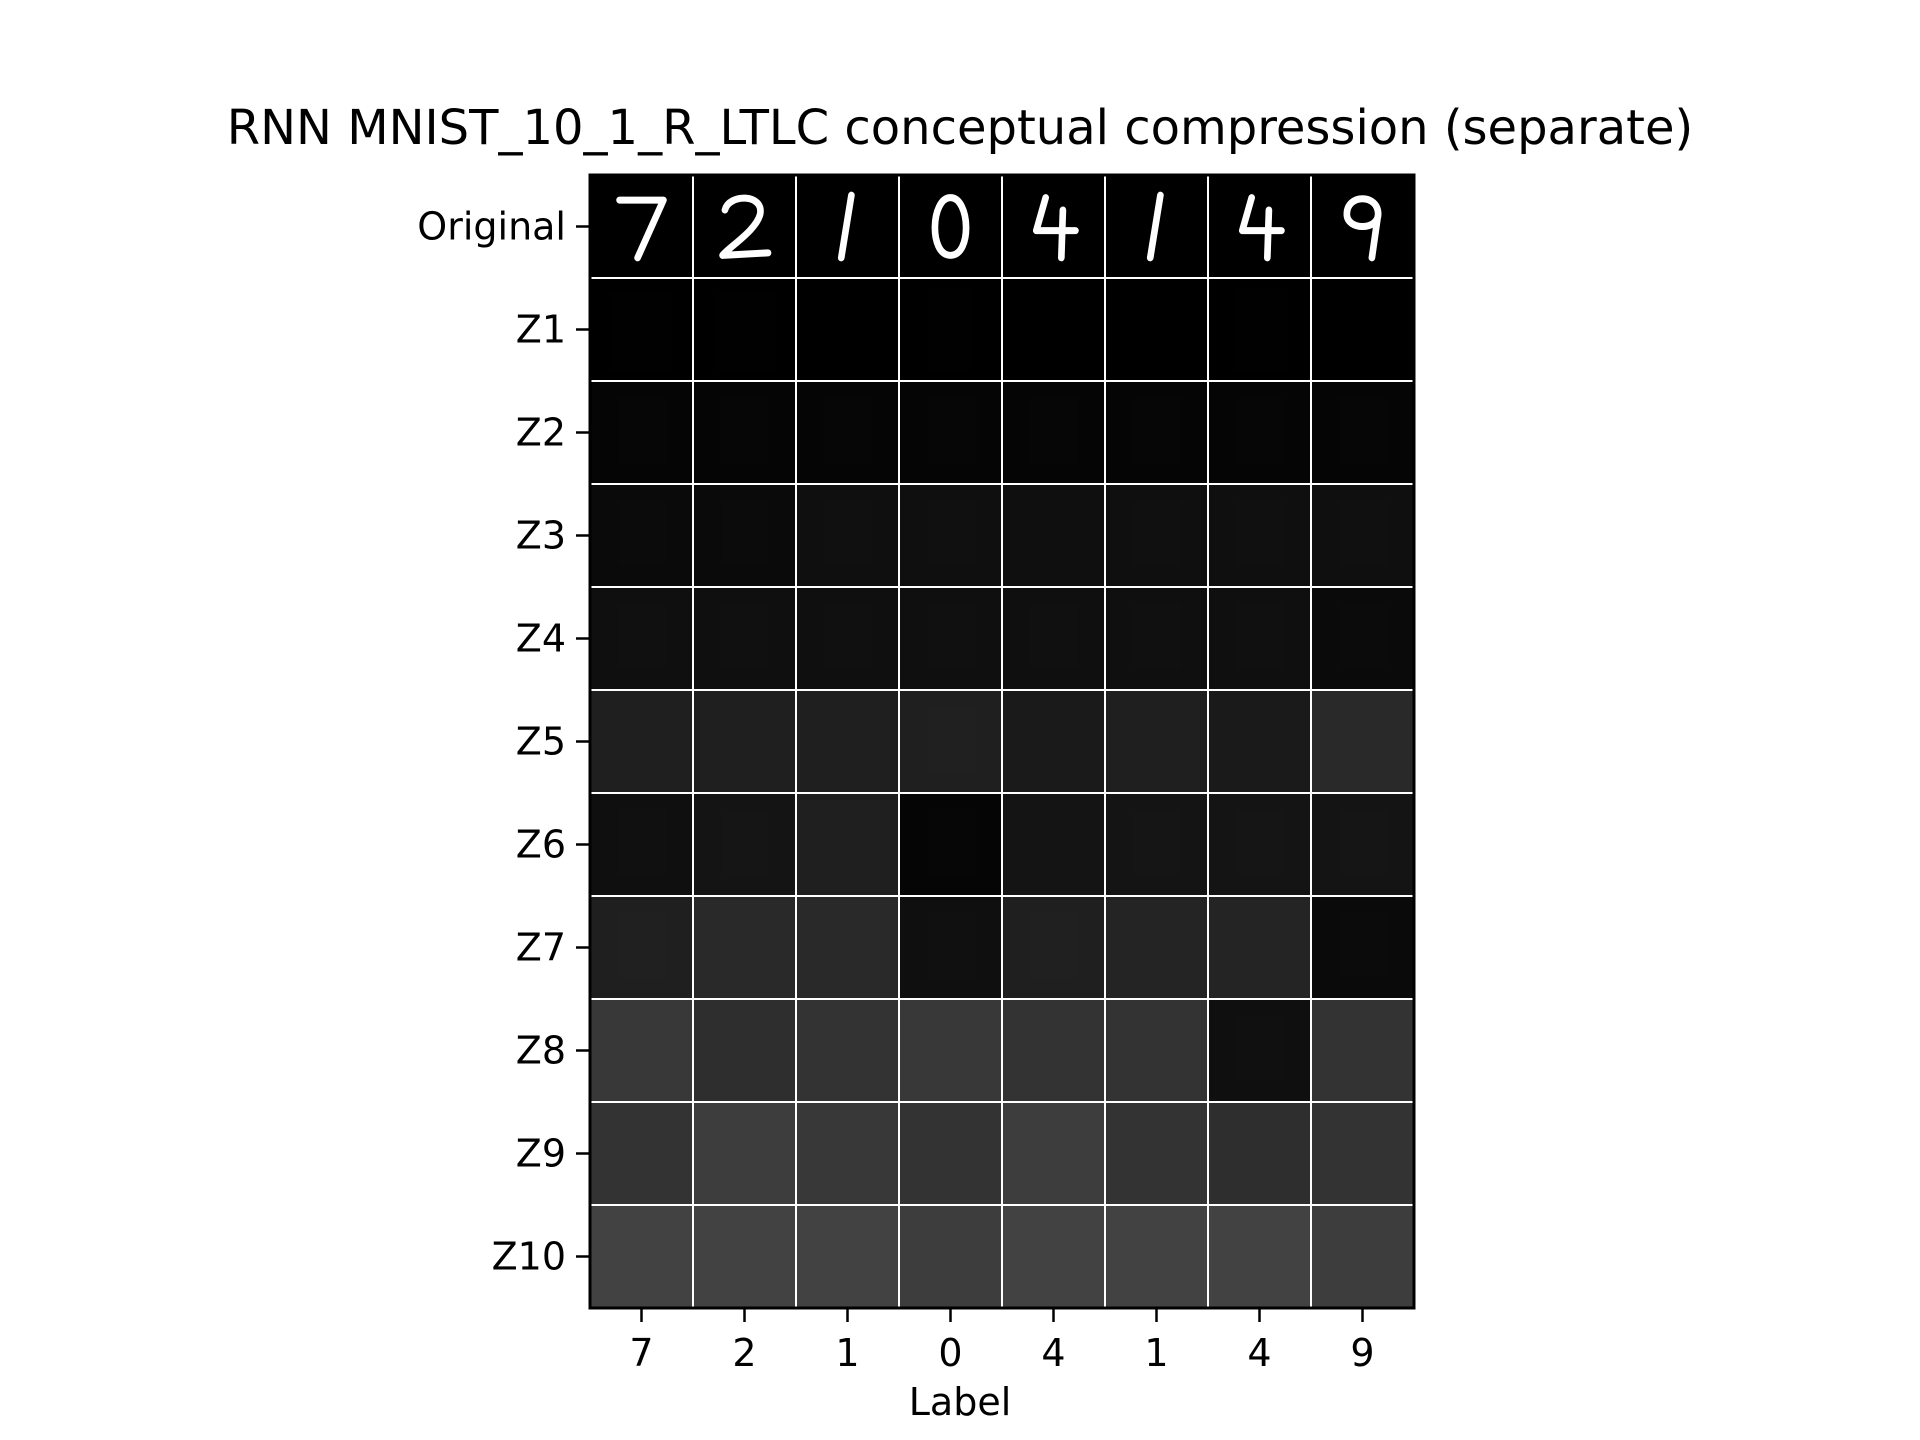 Image resolution: width=1920 pixels, height=1440 pixels. Describe the element at coordinates (1053, 1353) in the screenshot. I see `x-tick-label: 4` at that location.